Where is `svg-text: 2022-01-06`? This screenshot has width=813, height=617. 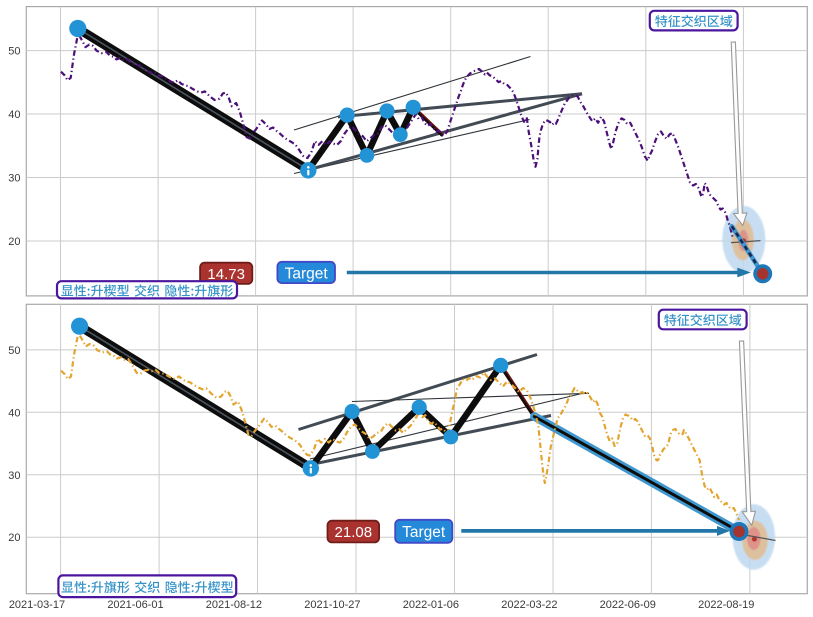 svg-text: 2022-01-06 is located at coordinates (431, 605).